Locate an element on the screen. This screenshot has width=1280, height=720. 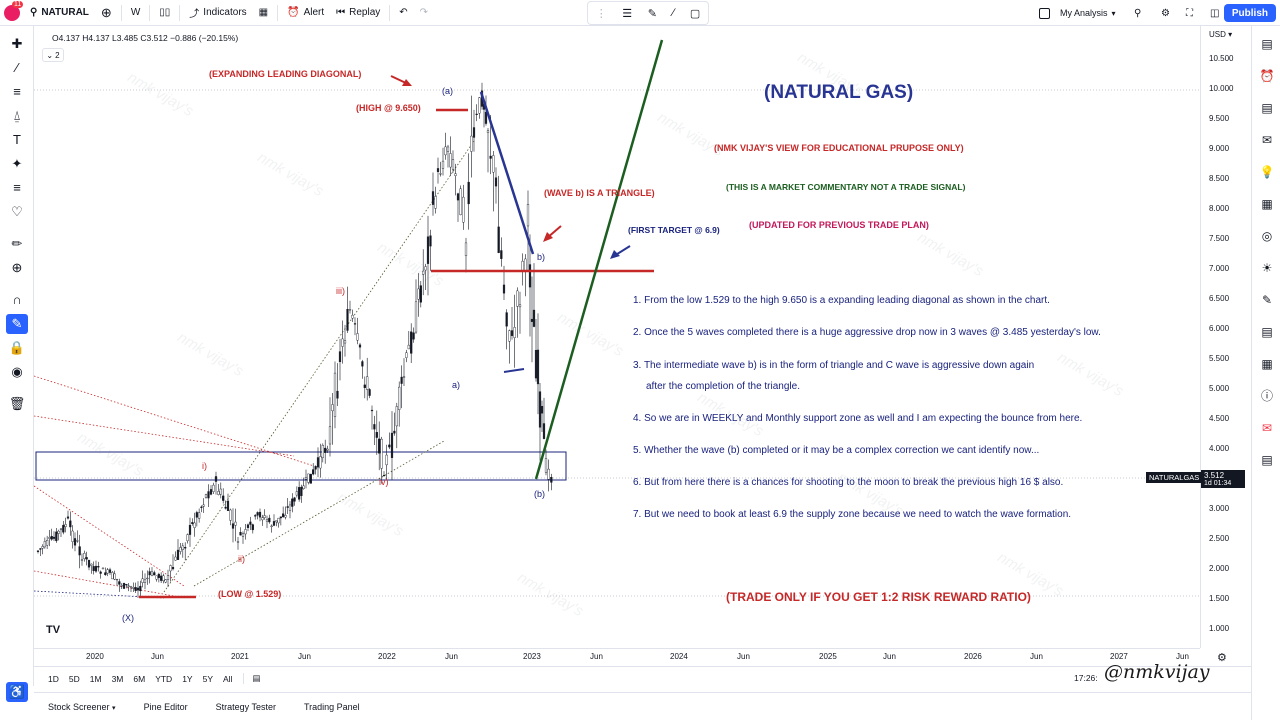
range-5y: 5Y is located at coordinates (207, 678).